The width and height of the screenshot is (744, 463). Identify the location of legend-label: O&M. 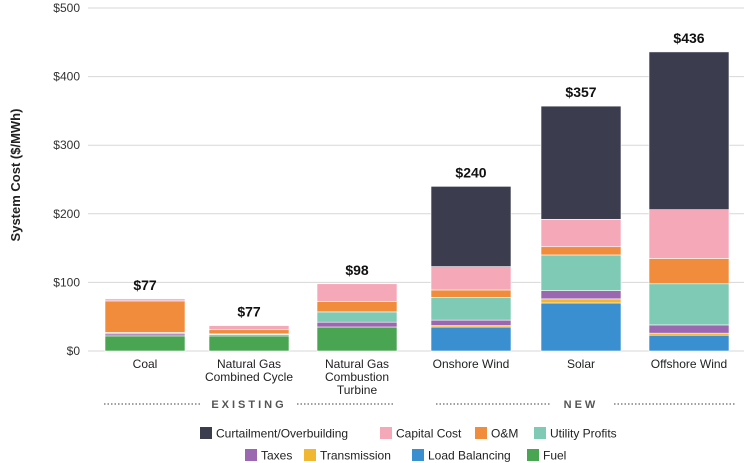
(504, 434).